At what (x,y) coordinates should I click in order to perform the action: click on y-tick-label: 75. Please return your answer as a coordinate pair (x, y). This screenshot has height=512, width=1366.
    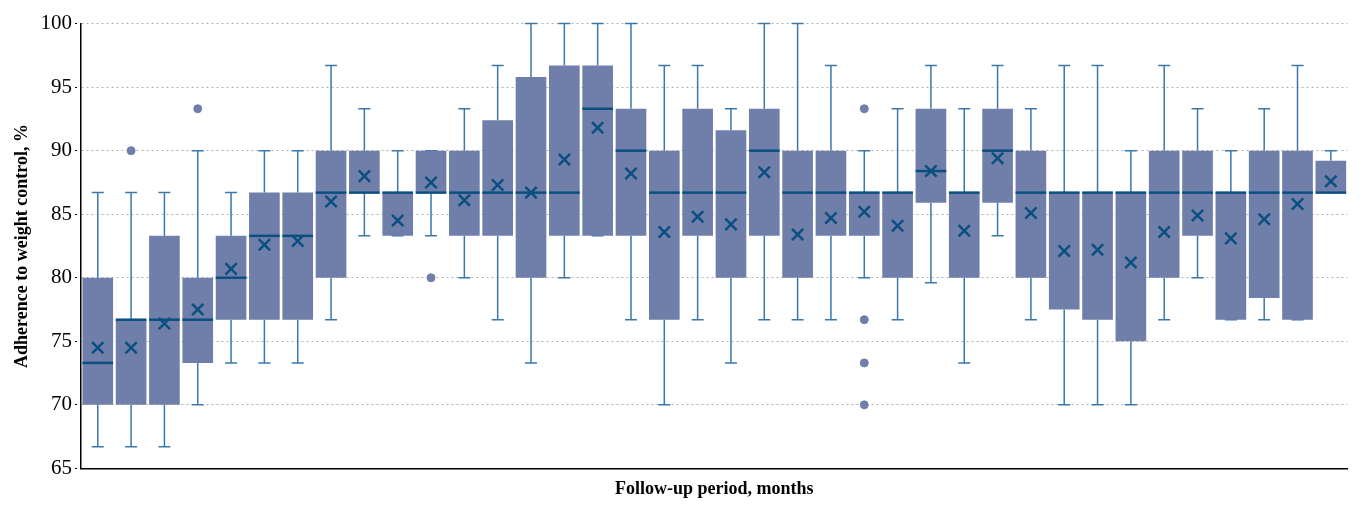
    Looking at the image, I should click on (62, 339).